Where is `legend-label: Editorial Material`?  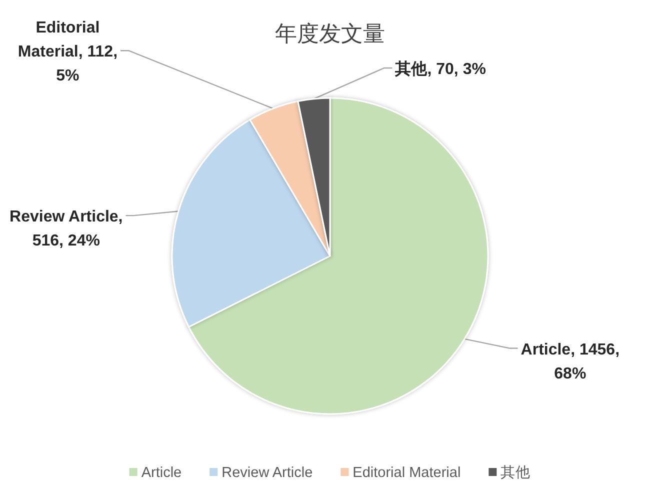
legend-label: Editorial Material is located at coordinates (406, 473).